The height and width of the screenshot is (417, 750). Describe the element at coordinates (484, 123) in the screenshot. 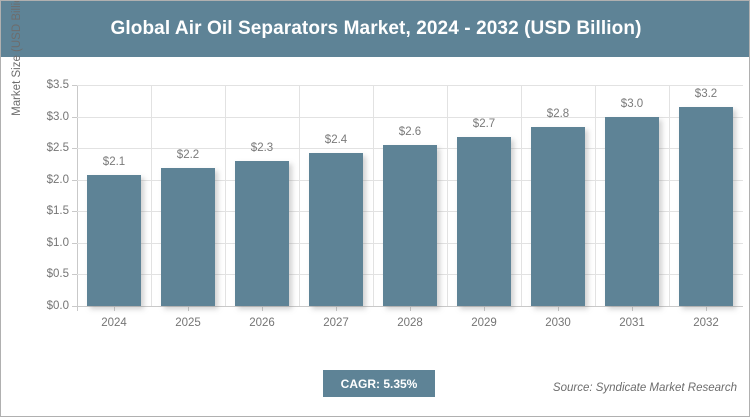

I see `bar-value-label: $2.7` at that location.